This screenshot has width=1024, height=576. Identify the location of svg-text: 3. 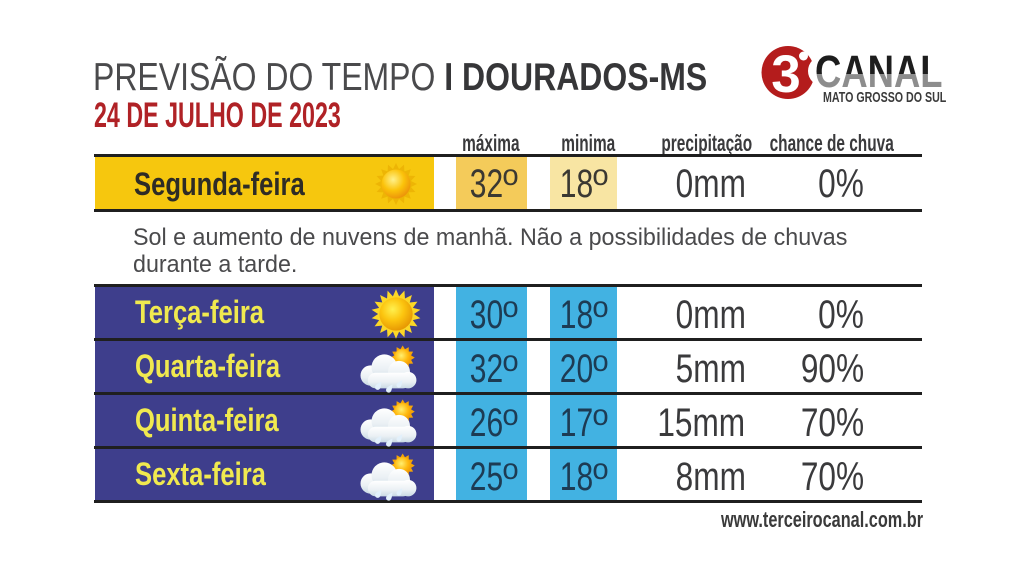
(785, 74).